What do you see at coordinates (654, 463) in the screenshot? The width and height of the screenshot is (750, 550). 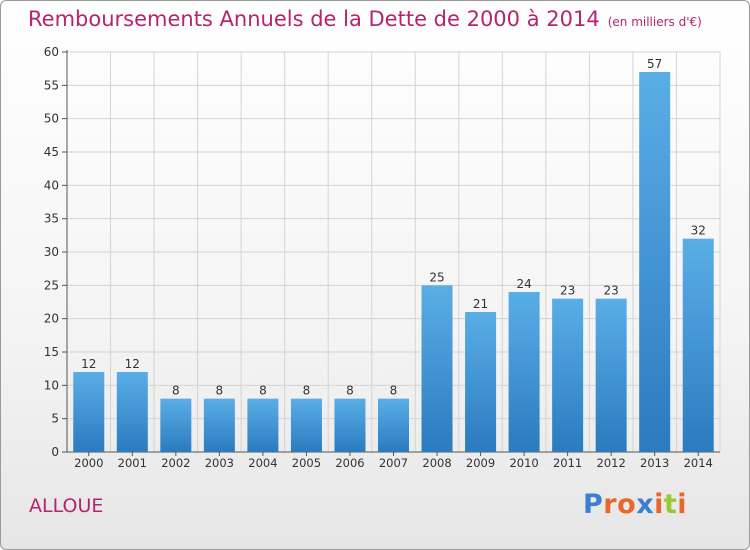 I see `x-tick-label: 2013` at bounding box center [654, 463].